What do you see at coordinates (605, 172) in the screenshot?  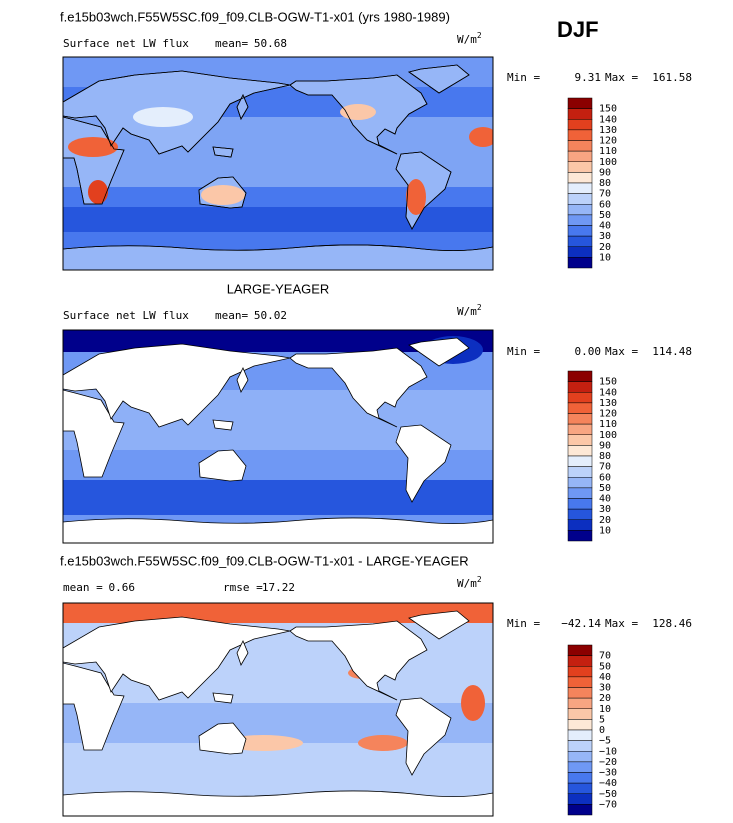 I see `colorbar-label: 90` at bounding box center [605, 172].